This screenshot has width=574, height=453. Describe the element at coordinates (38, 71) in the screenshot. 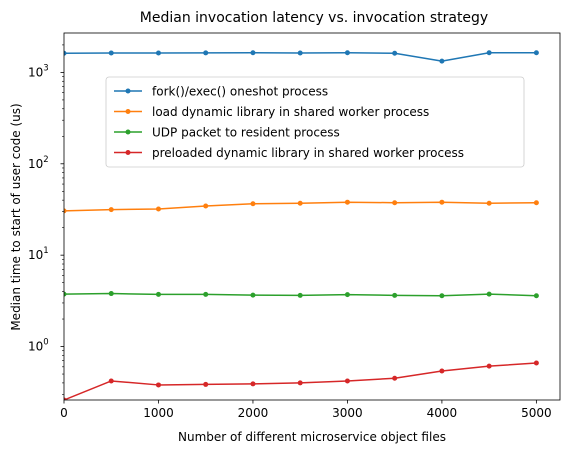

I see `y-tick-label: 10³` at that location.